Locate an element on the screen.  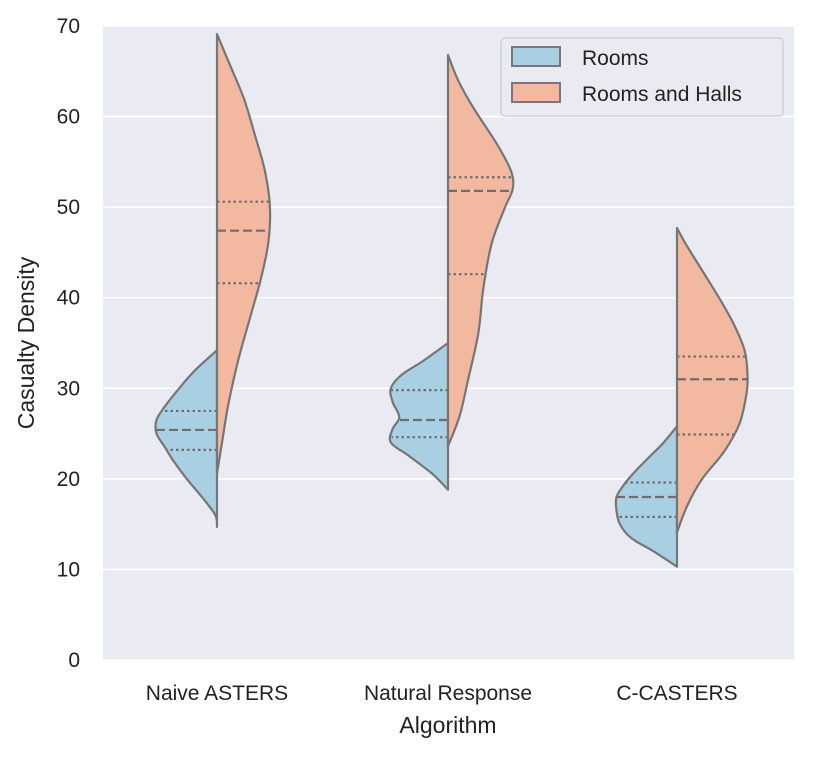
x-tick-label-c-casters: C-CASTERS is located at coordinates (676, 693).